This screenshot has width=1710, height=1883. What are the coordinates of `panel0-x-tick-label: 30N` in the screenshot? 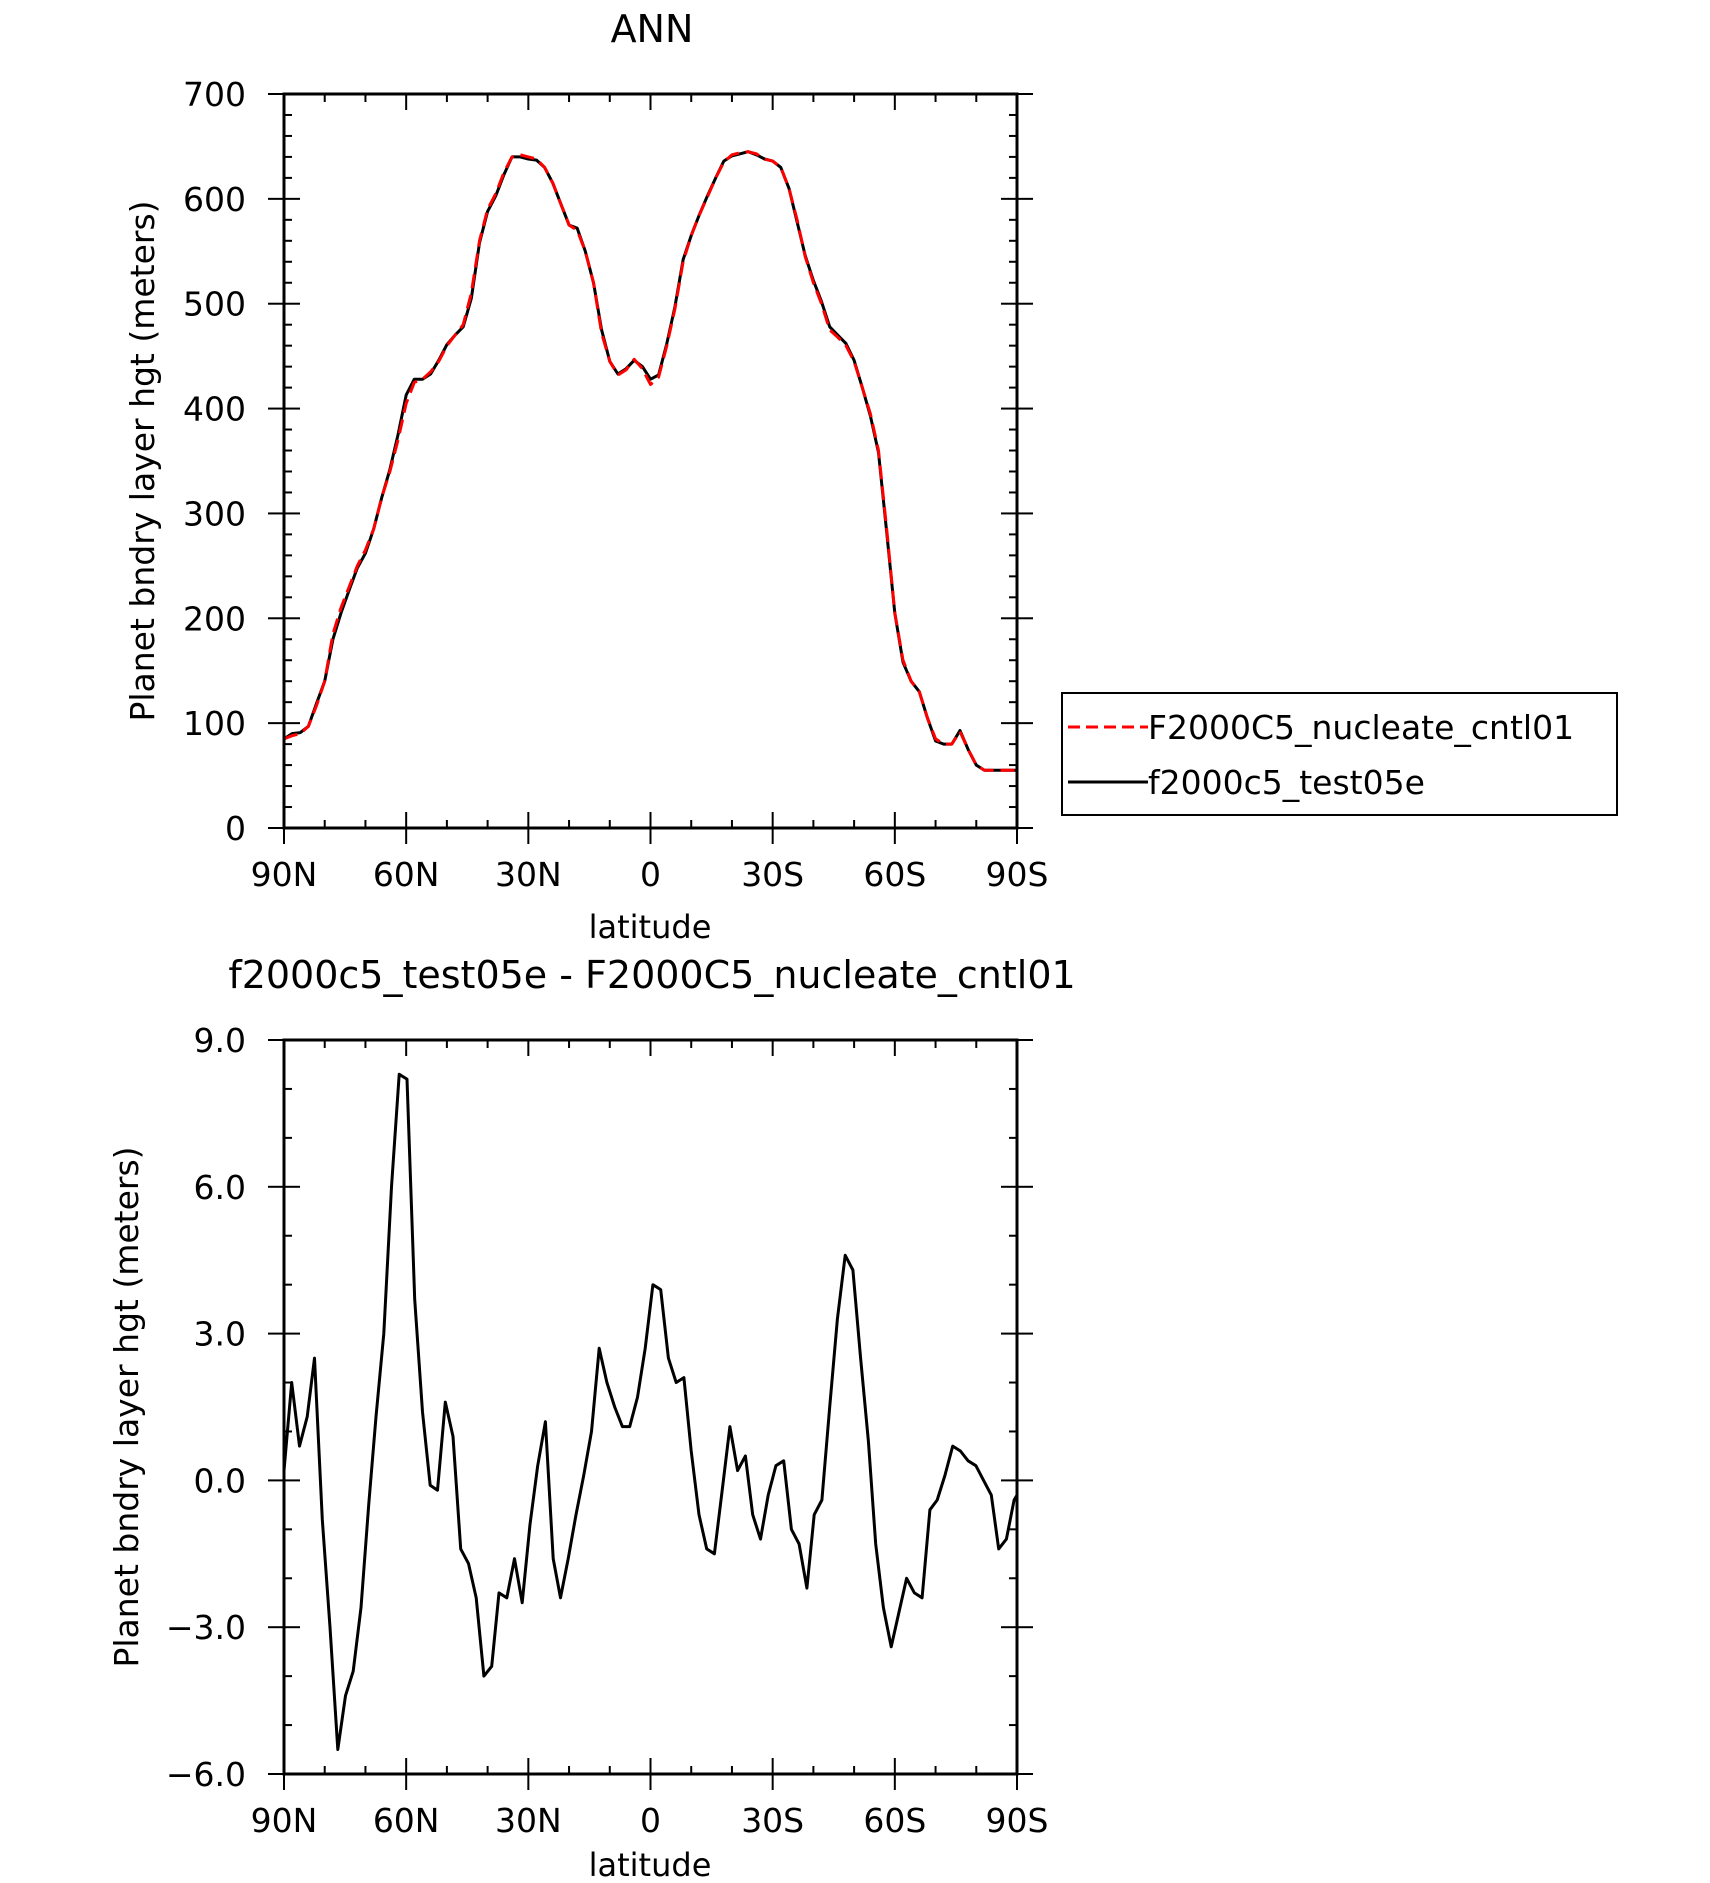 It's located at (528, 874).